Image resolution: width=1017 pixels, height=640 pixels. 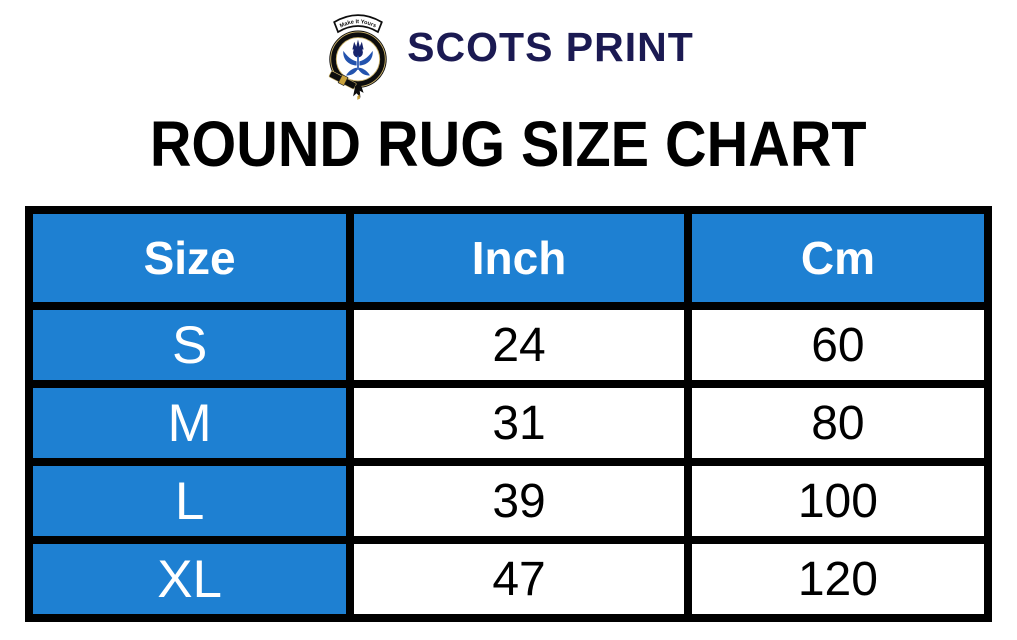 What do you see at coordinates (519, 258) in the screenshot?
I see `column-header-inch: Inch` at bounding box center [519, 258].